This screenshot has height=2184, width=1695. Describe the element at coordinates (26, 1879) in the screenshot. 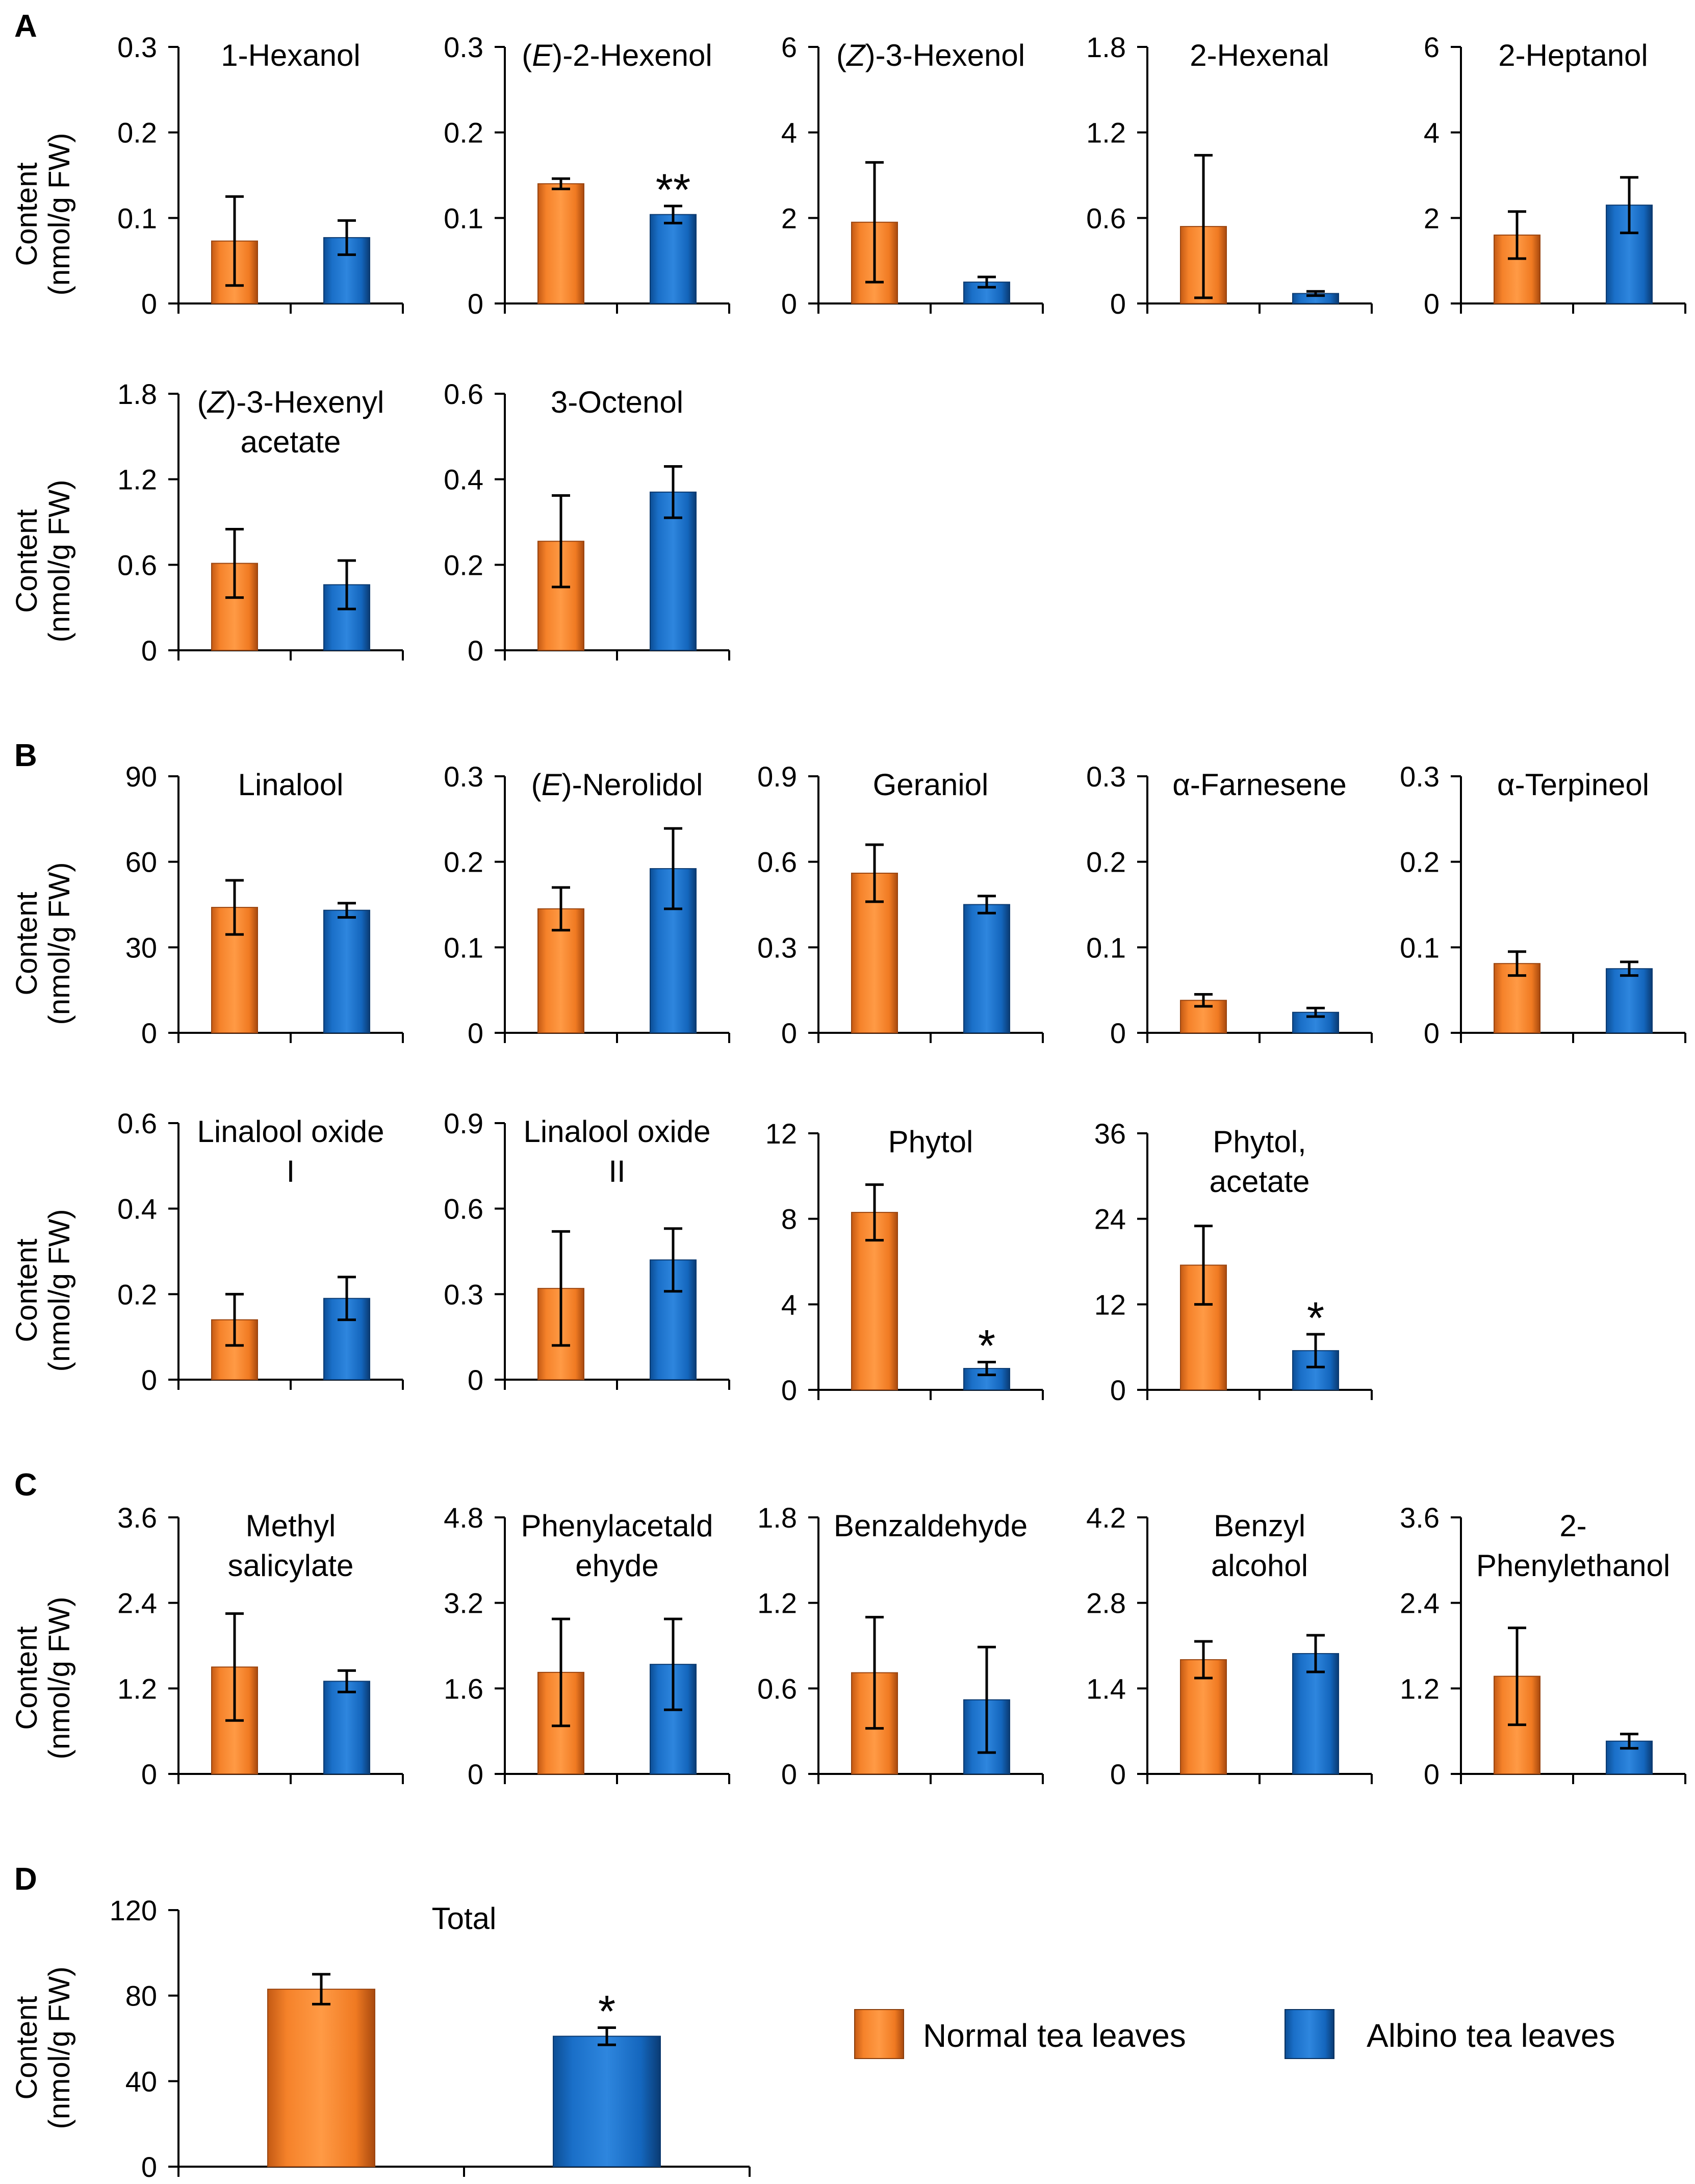

I see `panel-letter-d: D` at that location.